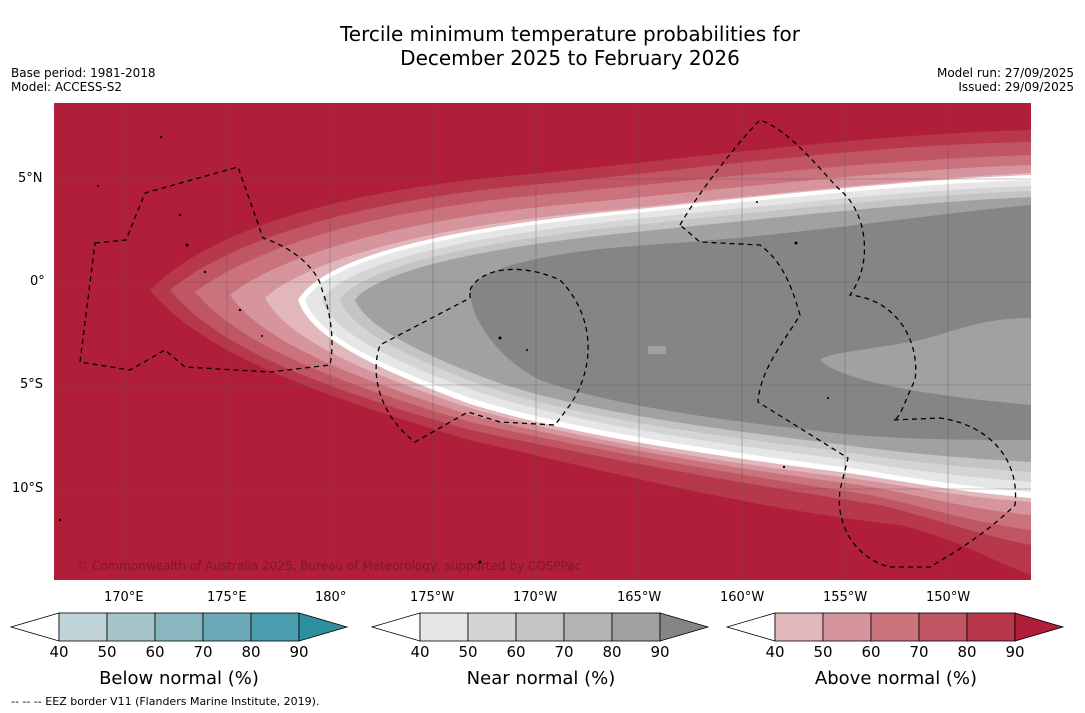 Image resolution: width=1085 pixels, height=713 pixels. Describe the element at coordinates (37, 281) in the screenshot. I see `lat-label-0: 0°` at that location.